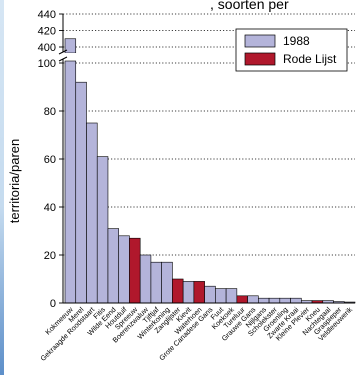 Image resolution: width=357 pixels, height=375 pixels. What do you see at coordinates (310, 59) in the screenshot?
I see `legend-label-rode-lijst: Rode Lijst` at bounding box center [310, 59].